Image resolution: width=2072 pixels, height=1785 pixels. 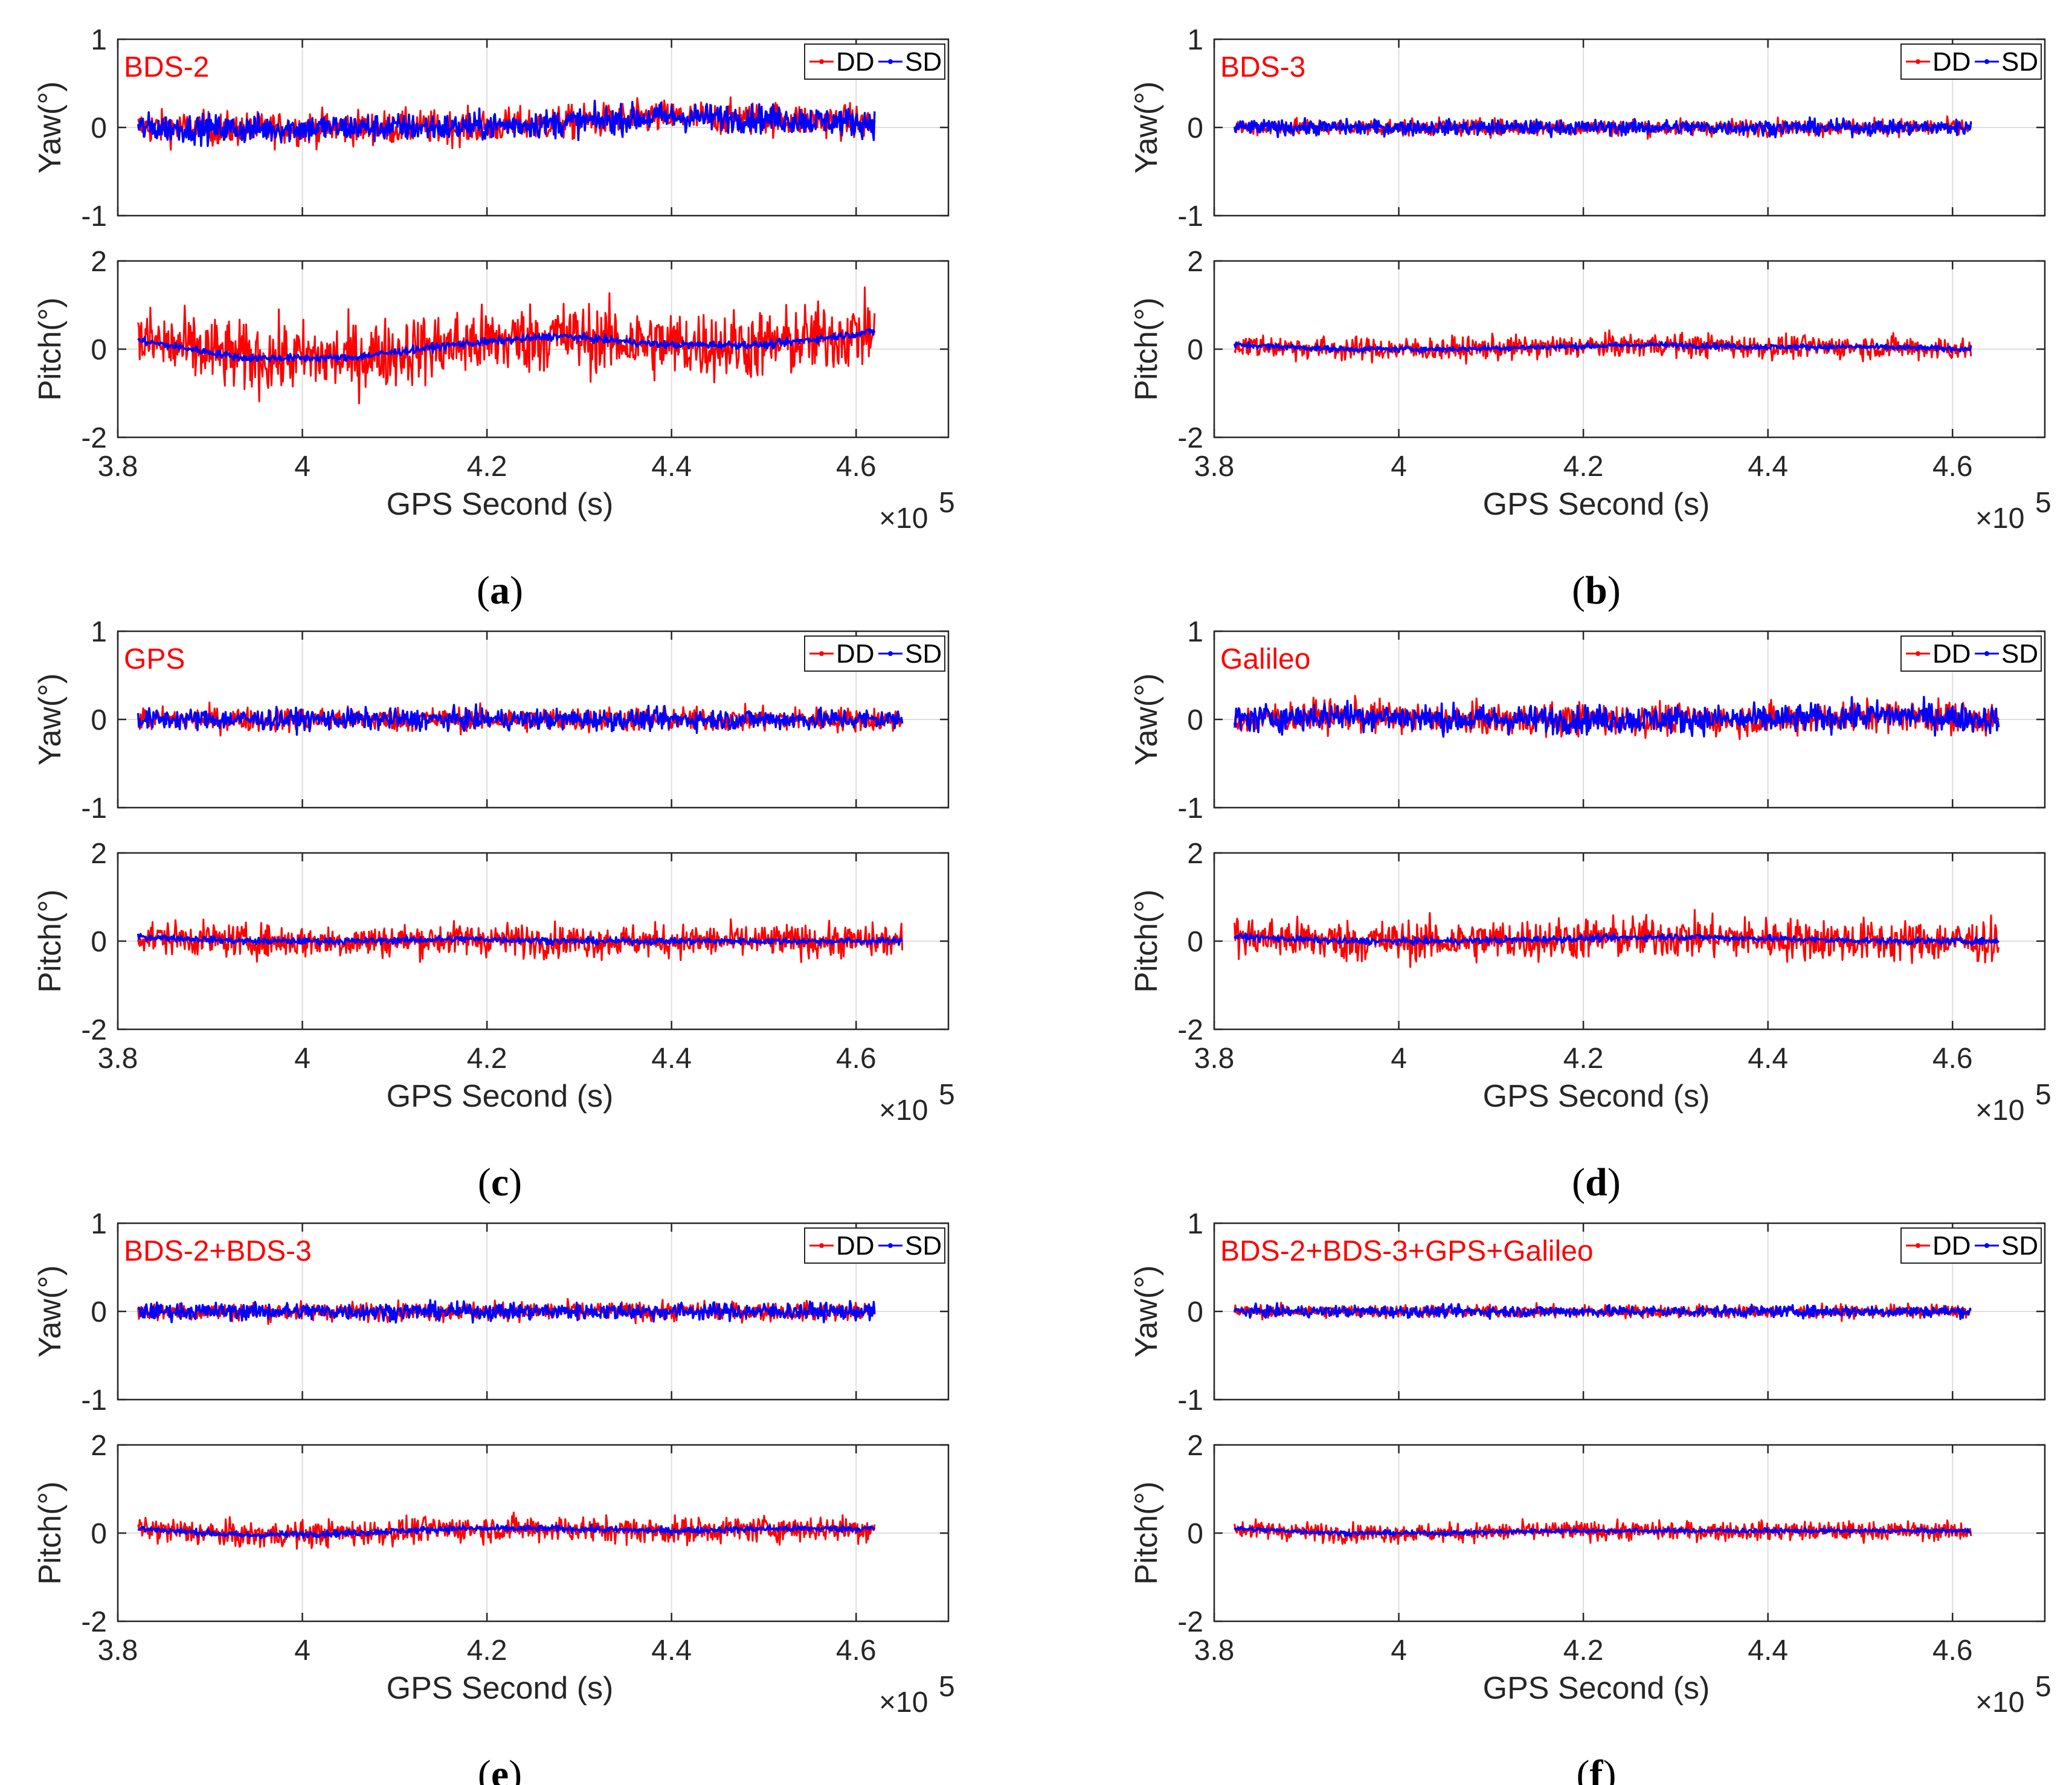 What do you see at coordinates (947, 1687) in the screenshot?
I see `x-exponent-power: 5` at bounding box center [947, 1687].